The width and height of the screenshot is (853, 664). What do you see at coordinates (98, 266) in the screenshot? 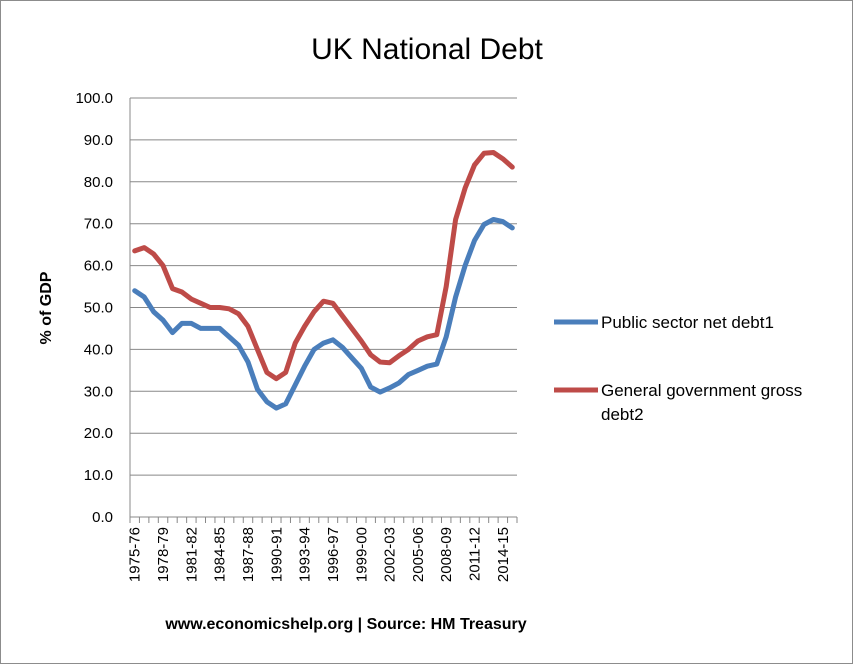
I see `y-tick-label: 60.0` at bounding box center [98, 266].